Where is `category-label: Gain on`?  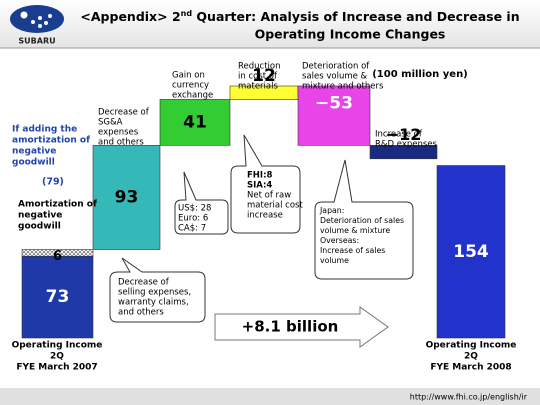
category-label: Gain on is located at coordinates (188, 76).